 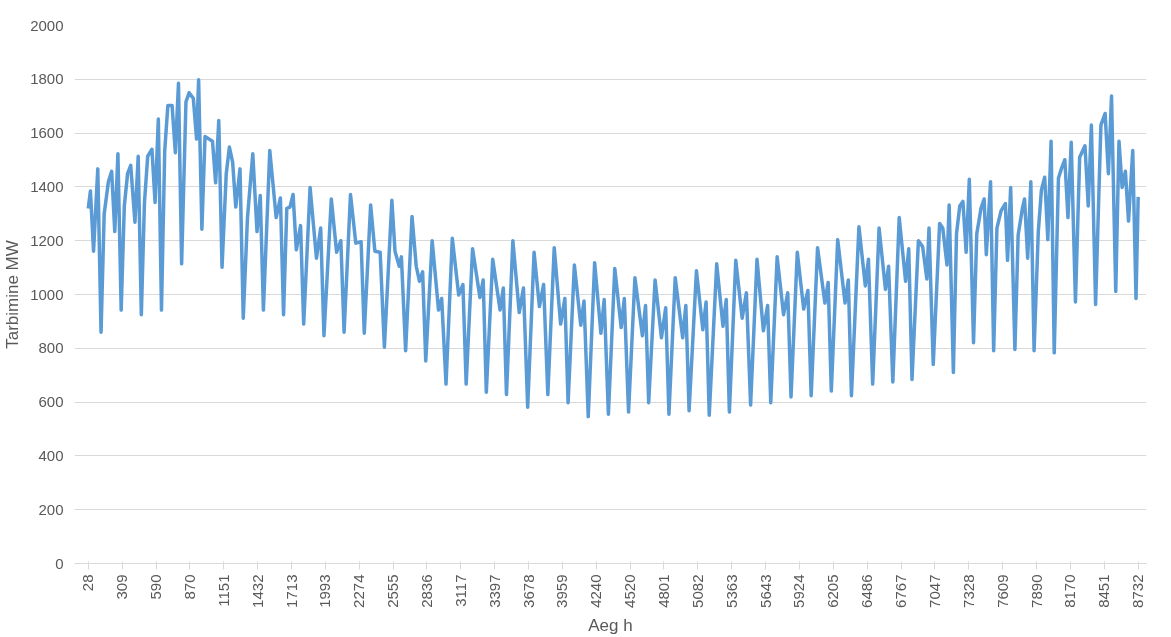 I want to click on y-tick-label: 1200, so click(x=47, y=240).